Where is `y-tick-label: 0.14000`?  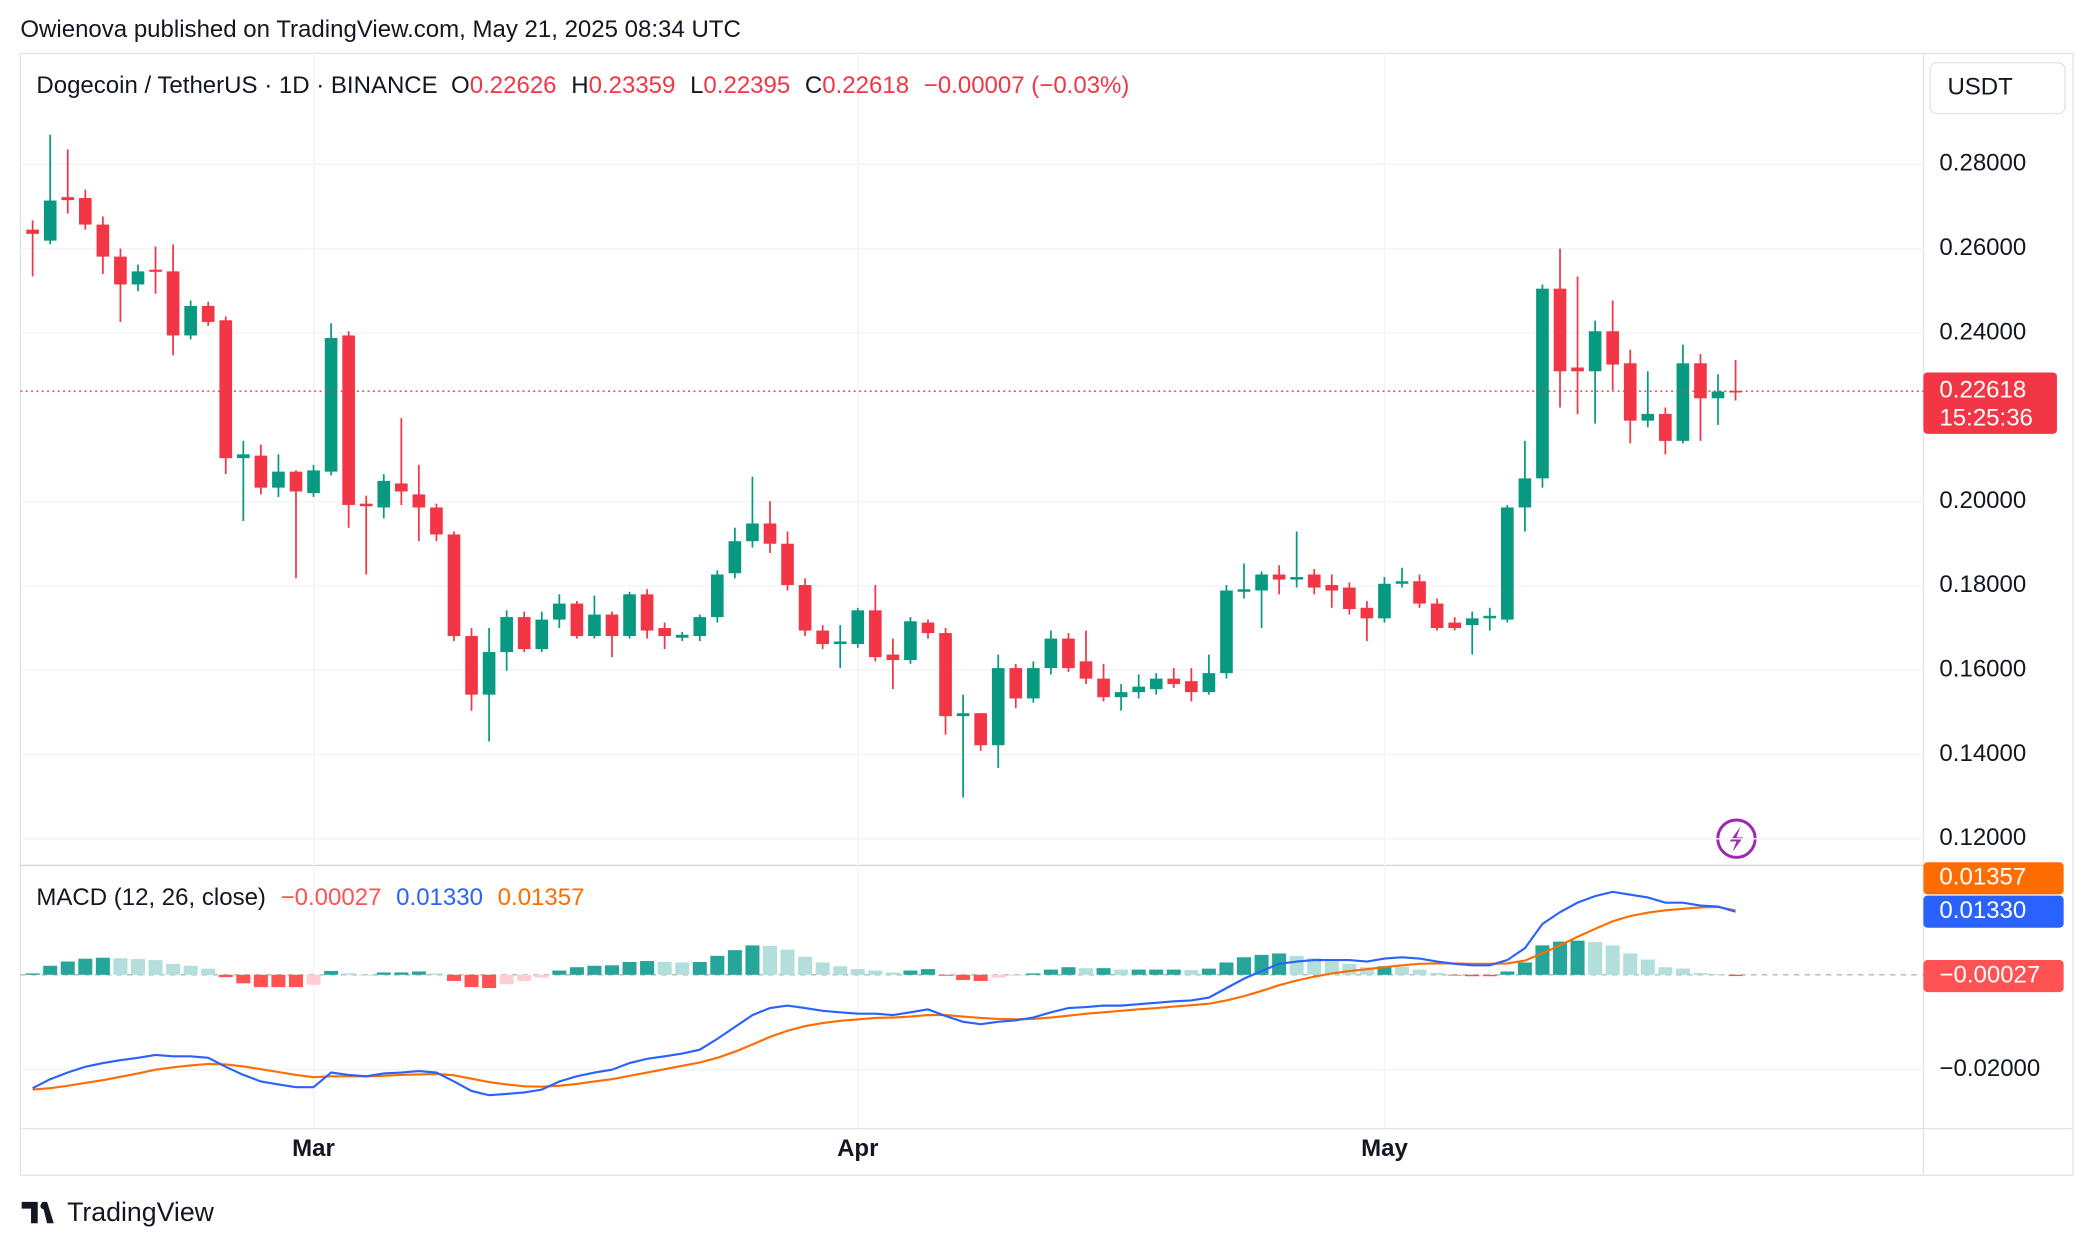
y-tick-label: 0.14000 is located at coordinates (1982, 753).